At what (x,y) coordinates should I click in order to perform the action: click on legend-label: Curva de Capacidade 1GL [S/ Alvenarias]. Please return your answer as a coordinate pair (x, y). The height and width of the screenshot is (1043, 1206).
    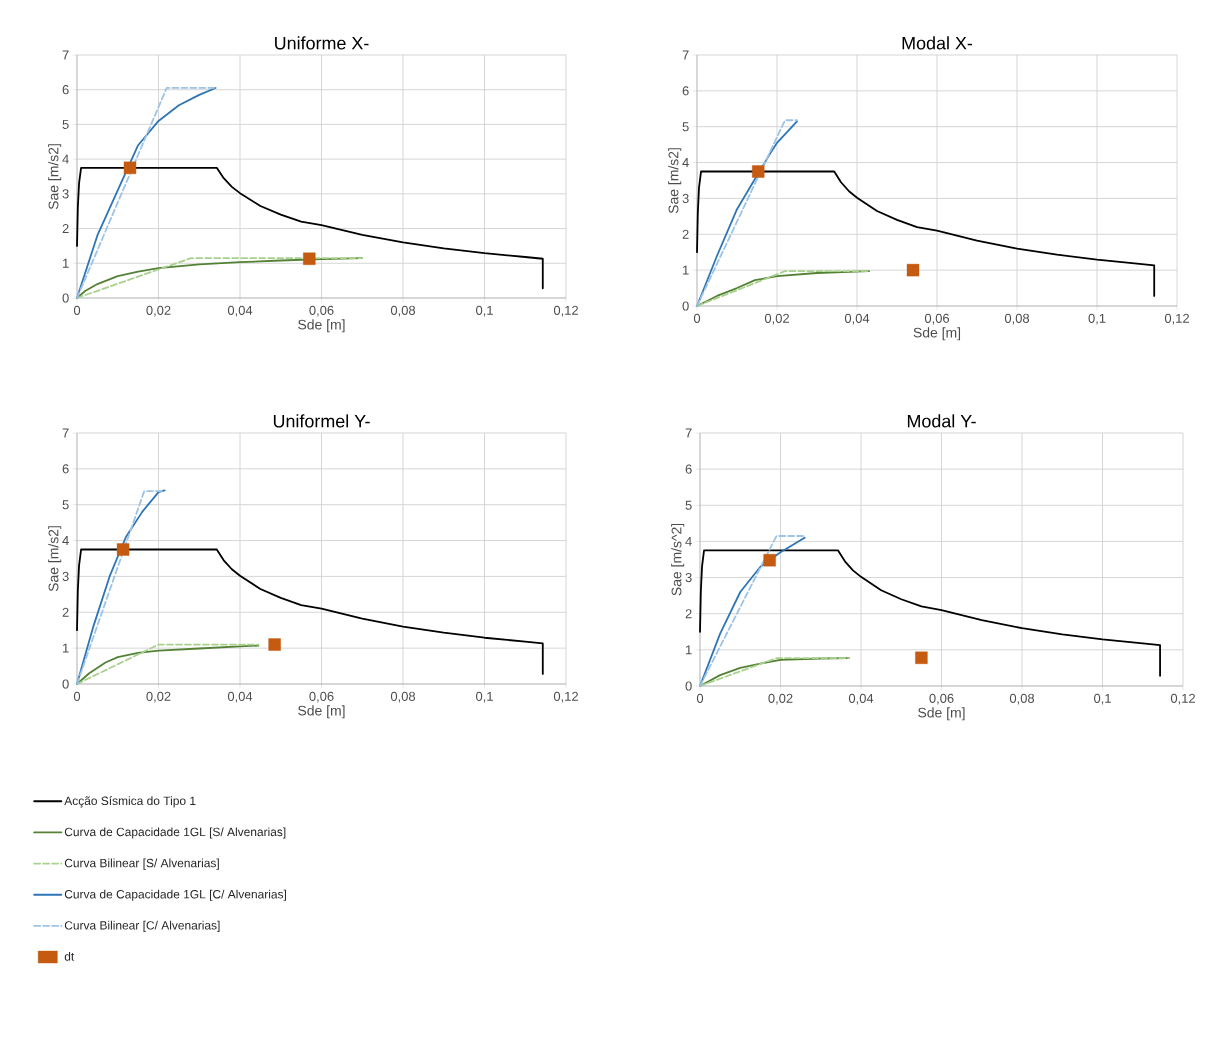
    Looking at the image, I should click on (175, 833).